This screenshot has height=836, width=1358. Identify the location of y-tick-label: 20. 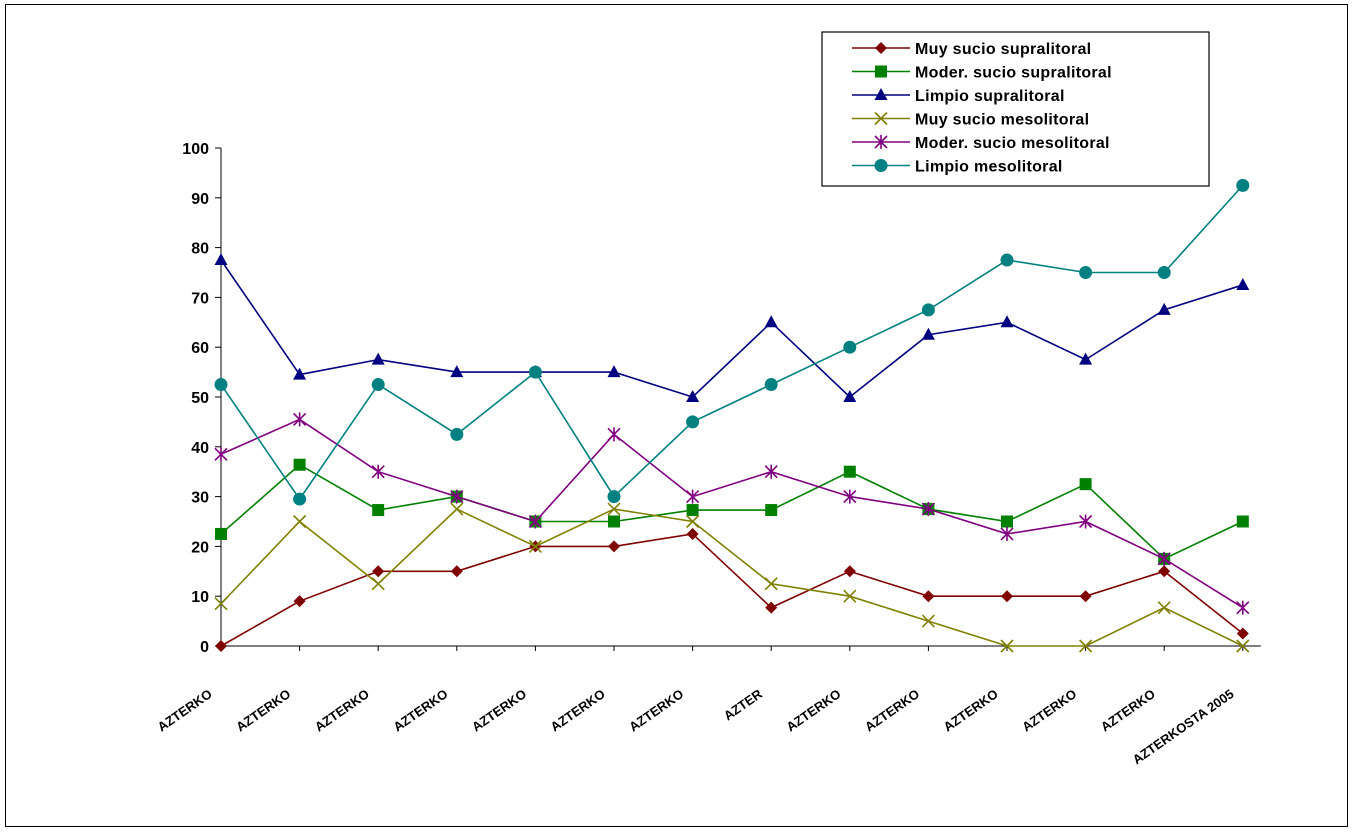
(200, 547).